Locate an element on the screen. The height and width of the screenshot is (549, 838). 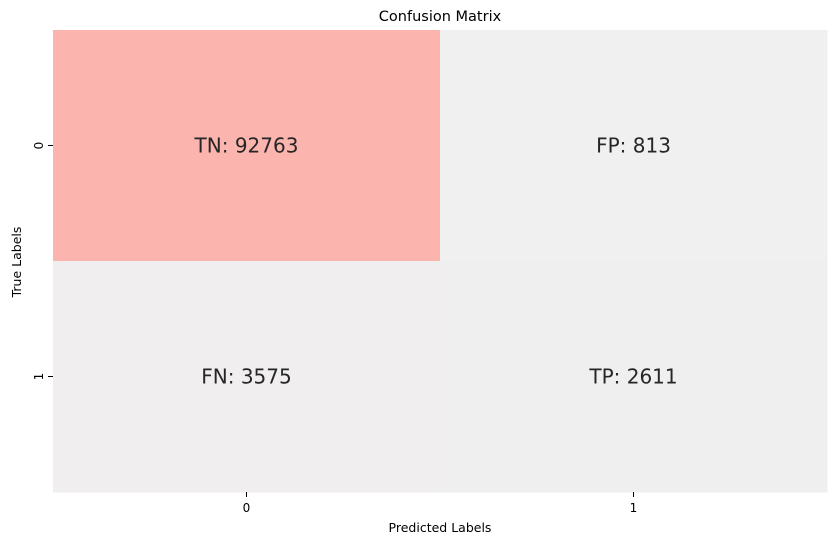
cell-annotation-1-1: TP: 2611 is located at coordinates (632, 377).